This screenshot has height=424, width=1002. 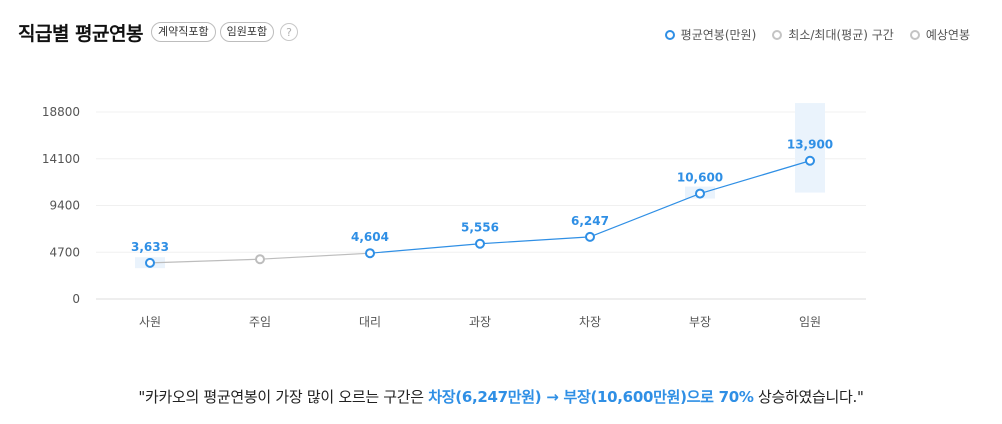 What do you see at coordinates (150, 322) in the screenshot?
I see `x-tick-label: 사원` at bounding box center [150, 322].